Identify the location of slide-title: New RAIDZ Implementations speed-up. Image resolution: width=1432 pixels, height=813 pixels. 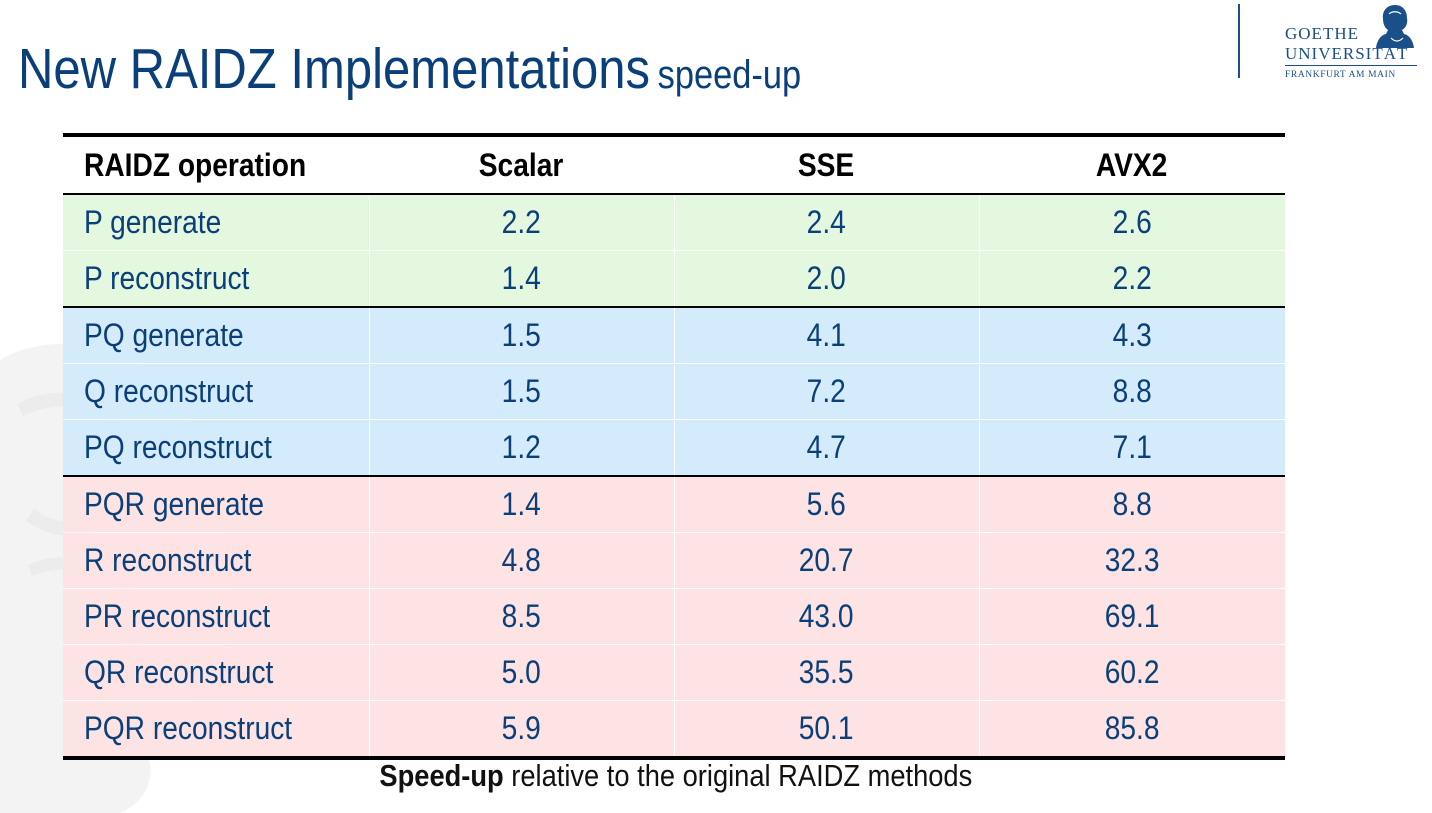
(409, 69).